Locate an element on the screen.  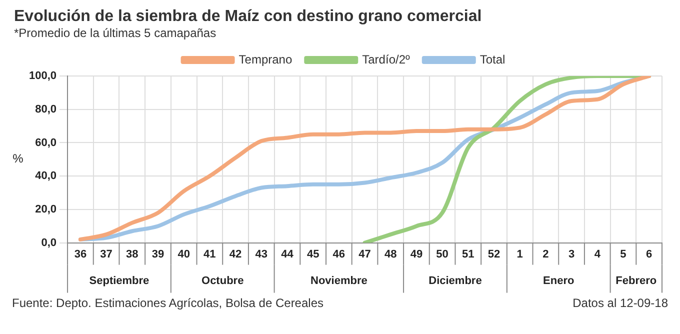
x-tick-label: 43 is located at coordinates (261, 254).